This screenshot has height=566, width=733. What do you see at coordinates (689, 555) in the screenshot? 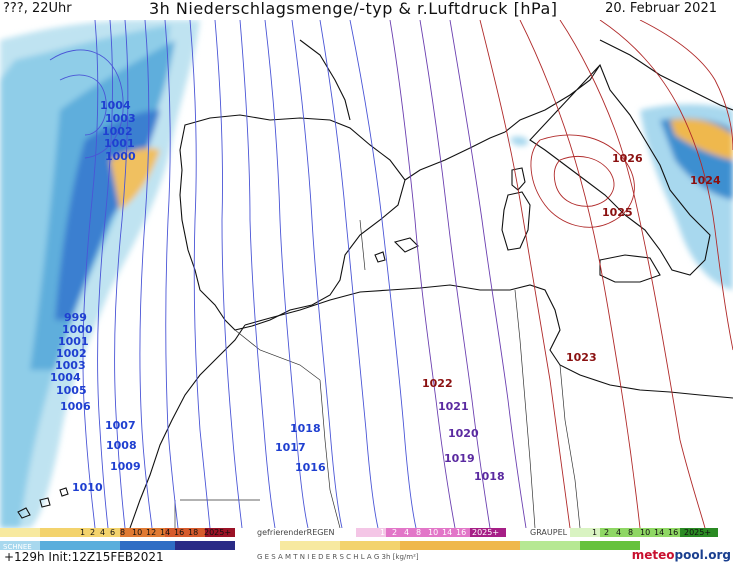
I see `brand-pool: pool` at bounding box center [689, 555].